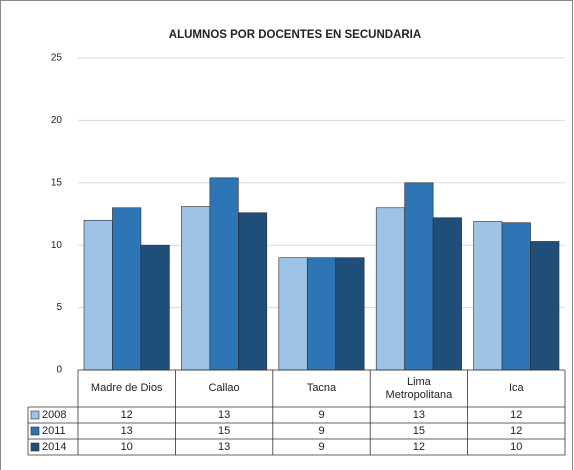 The height and width of the screenshot is (470, 574). I want to click on category-label: Madre de Dios, so click(126, 388).